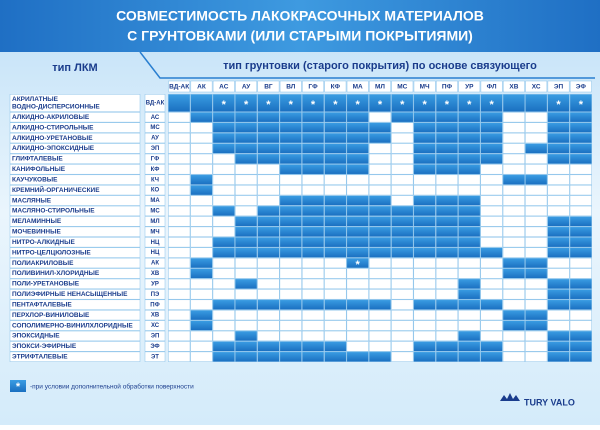  I want to click on column-label: АУ, so click(246, 87).